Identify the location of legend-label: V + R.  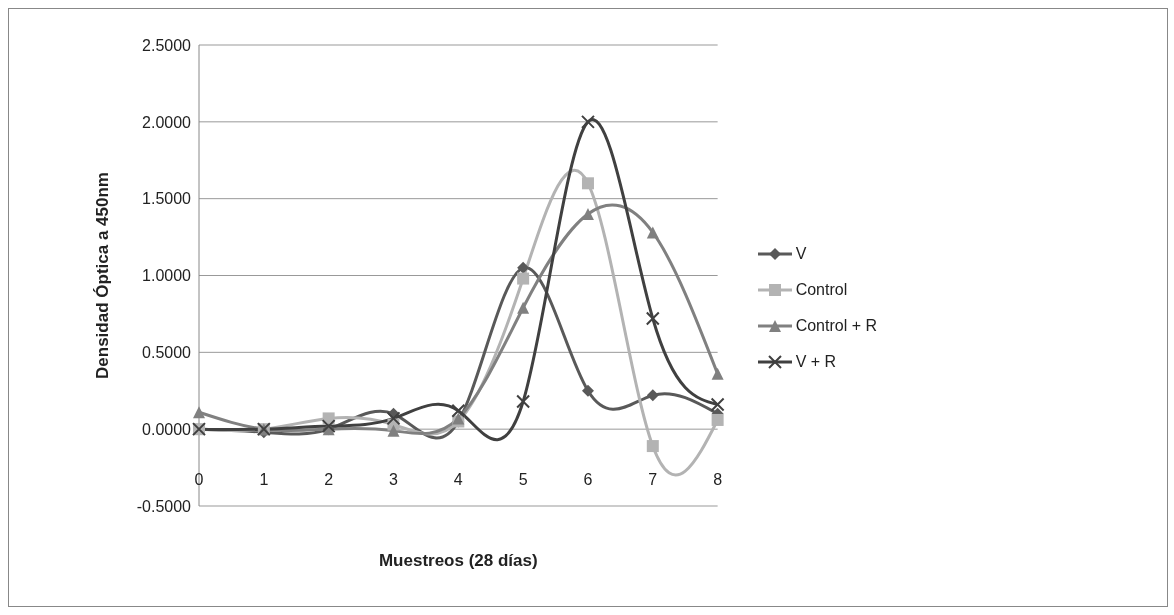
(816, 361).